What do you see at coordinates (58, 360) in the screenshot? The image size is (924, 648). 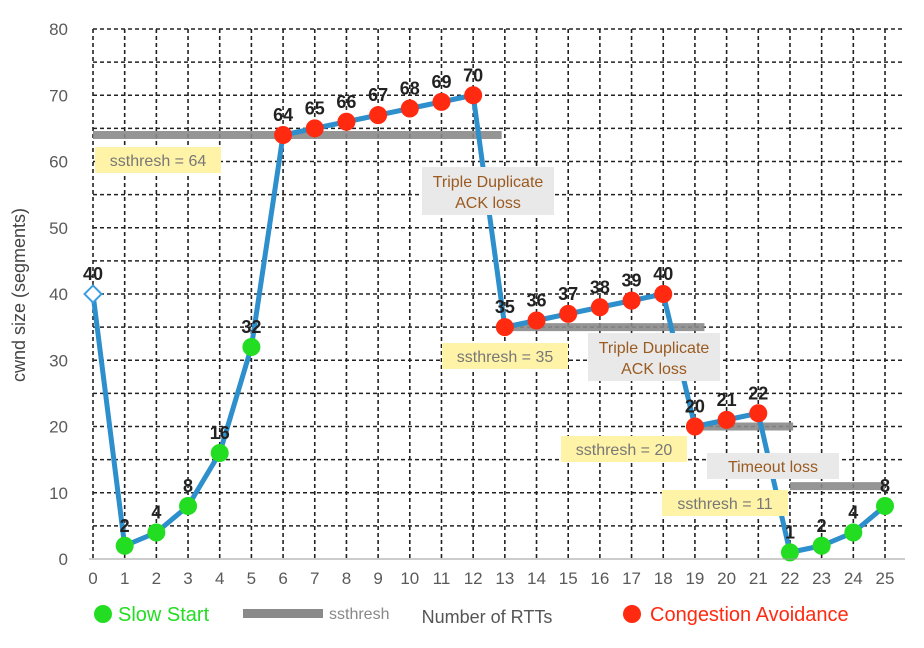 I see `y-tick-label: 30` at bounding box center [58, 360].